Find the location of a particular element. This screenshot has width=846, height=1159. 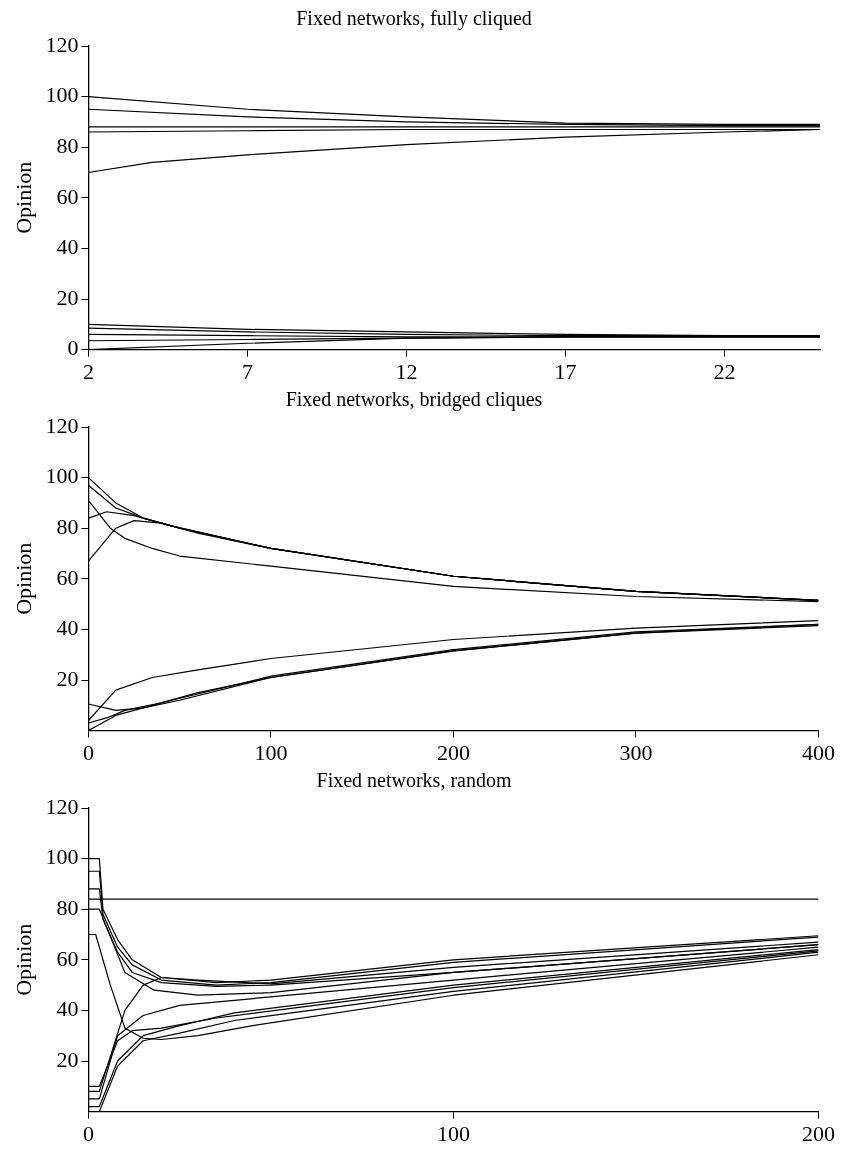

chart-title: Fixed networks, bridged cliques is located at coordinates (414, 400).